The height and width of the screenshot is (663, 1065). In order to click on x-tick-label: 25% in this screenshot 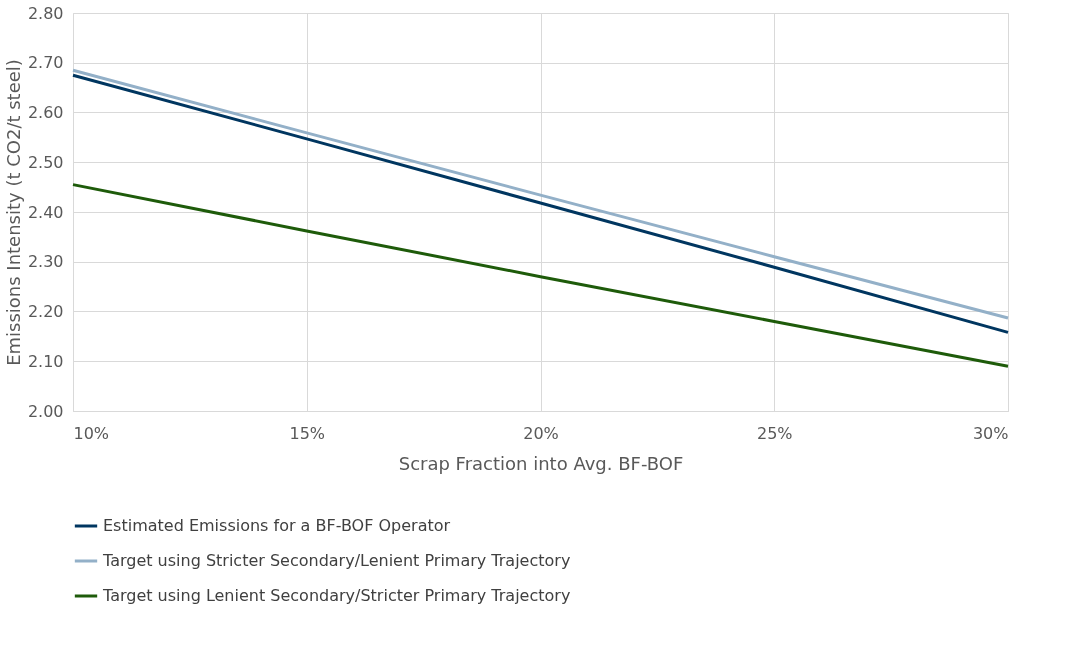, I will do `click(774, 433)`.